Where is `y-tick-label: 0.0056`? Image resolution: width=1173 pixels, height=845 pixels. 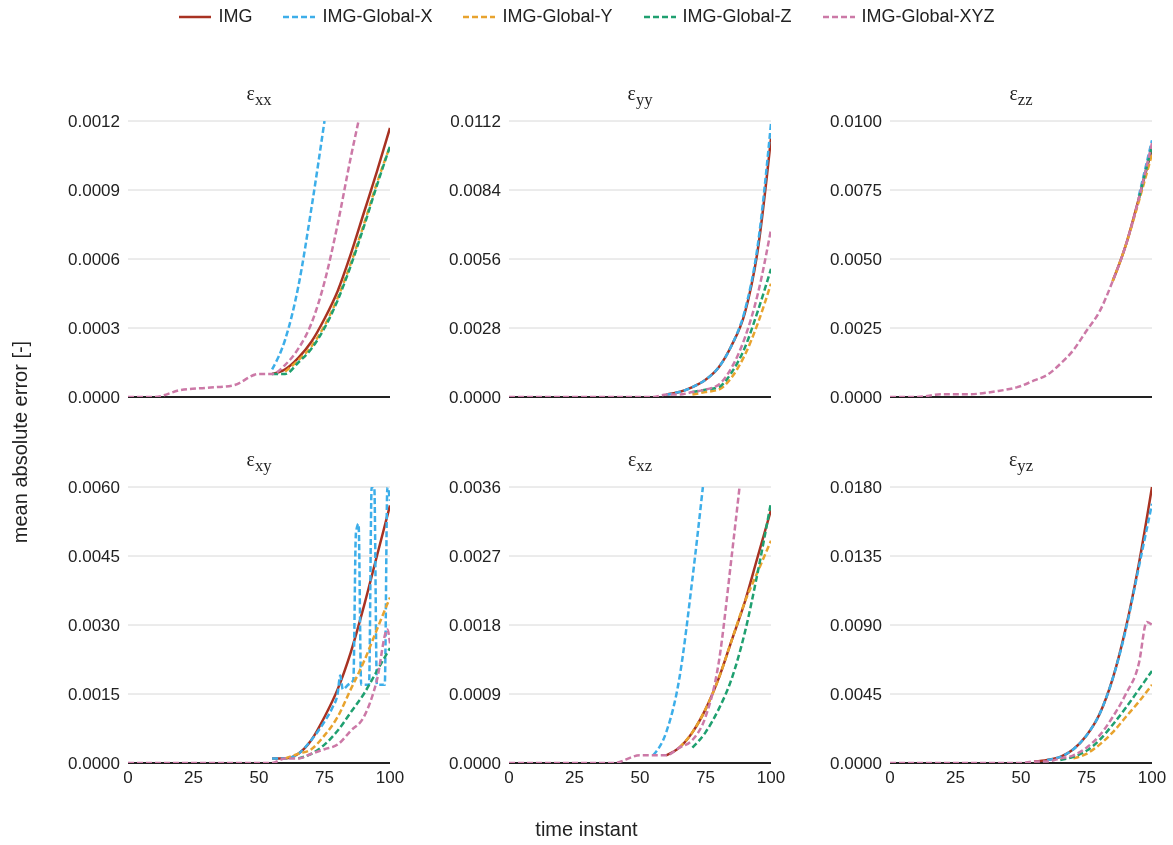 y-tick-label: 0.0056 is located at coordinates (475, 260).